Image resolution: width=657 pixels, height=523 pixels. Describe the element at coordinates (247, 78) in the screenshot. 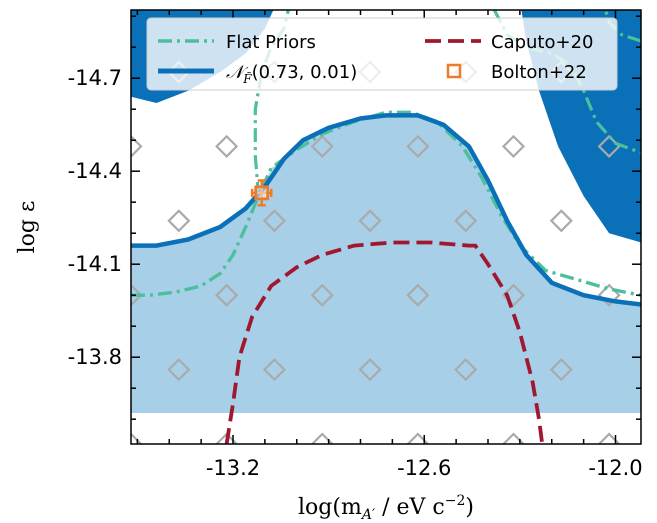

I see `legend-gauss-sub: F̃` at that location.